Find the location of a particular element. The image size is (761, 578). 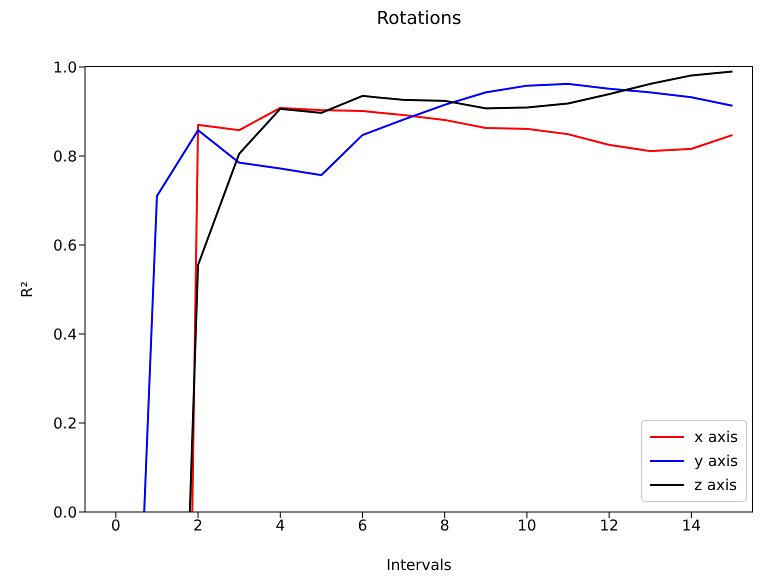

y-tick-label: 0.4 is located at coordinates (65, 334).